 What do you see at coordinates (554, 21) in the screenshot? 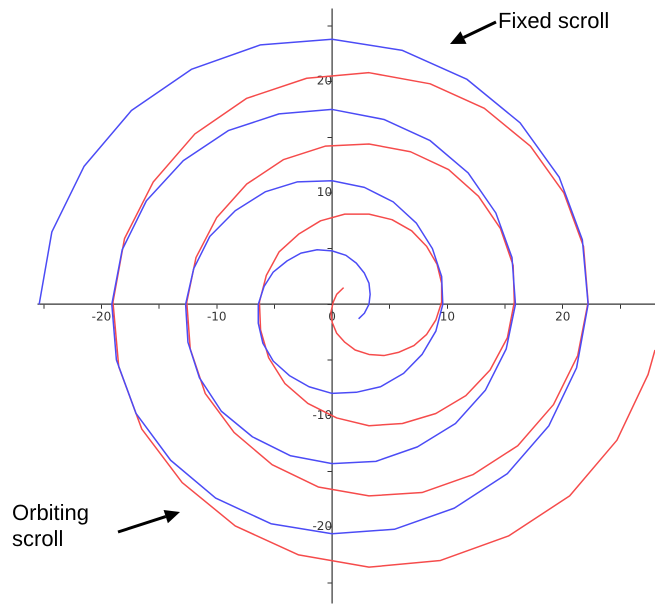
I see `annotation: Fixed scroll` at bounding box center [554, 21].